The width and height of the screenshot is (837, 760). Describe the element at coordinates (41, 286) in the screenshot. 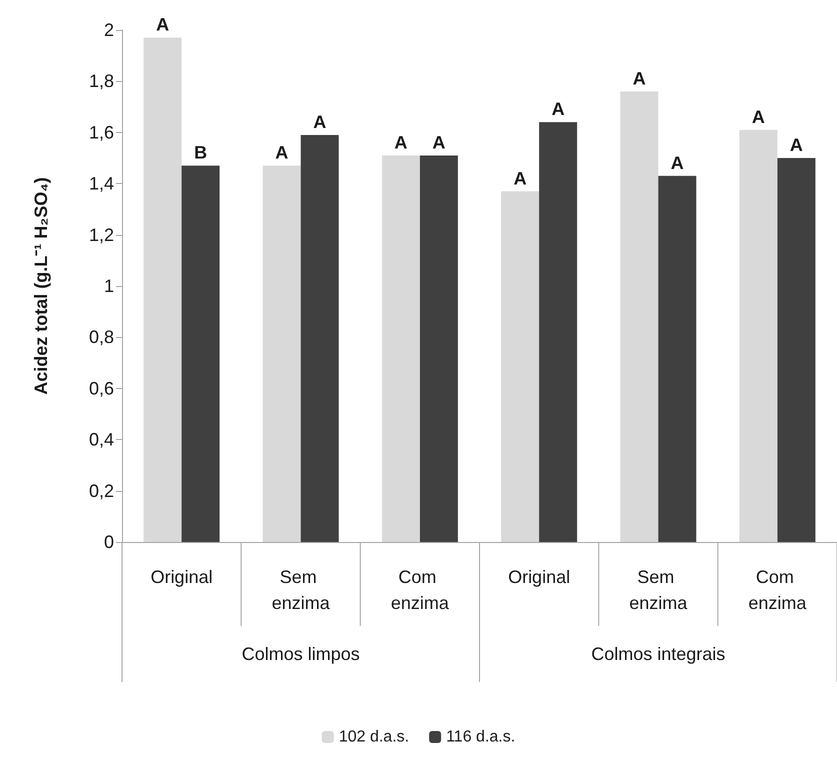

I see `y-axis-title: Acidez total (g.L⁻¹ H₂SO₄)` at that location.